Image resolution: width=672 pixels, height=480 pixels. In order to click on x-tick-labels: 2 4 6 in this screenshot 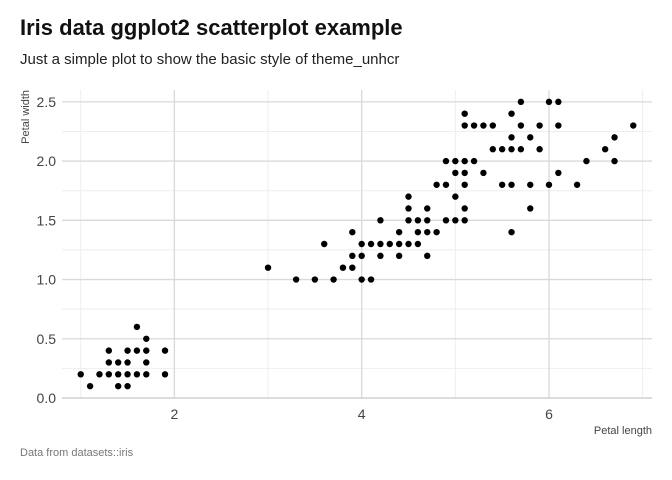, I will do `click(361, 414)`.